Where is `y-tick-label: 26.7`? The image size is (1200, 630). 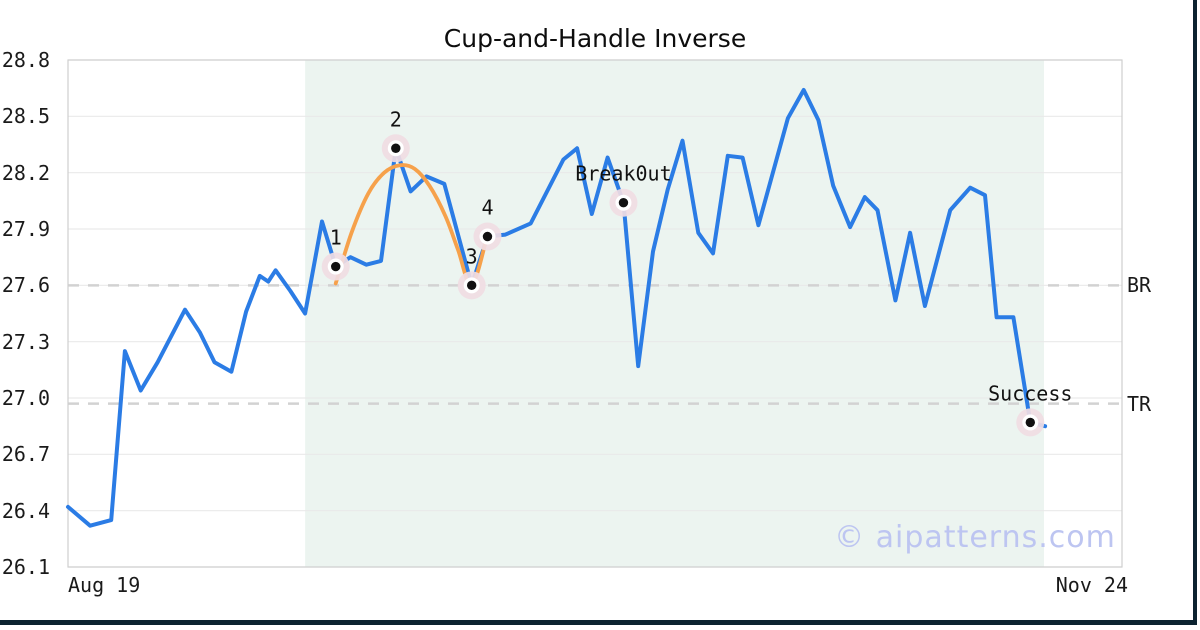
y-tick-label: 26.7 is located at coordinates (25, 454).